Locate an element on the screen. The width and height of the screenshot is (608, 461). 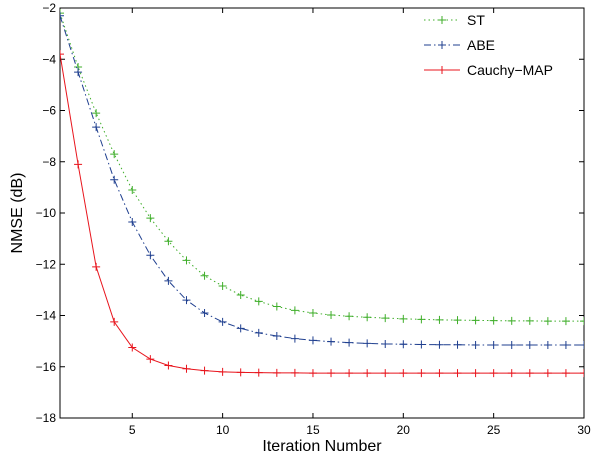
y-axis-label: NMSE (dB) is located at coordinates (17, 213).